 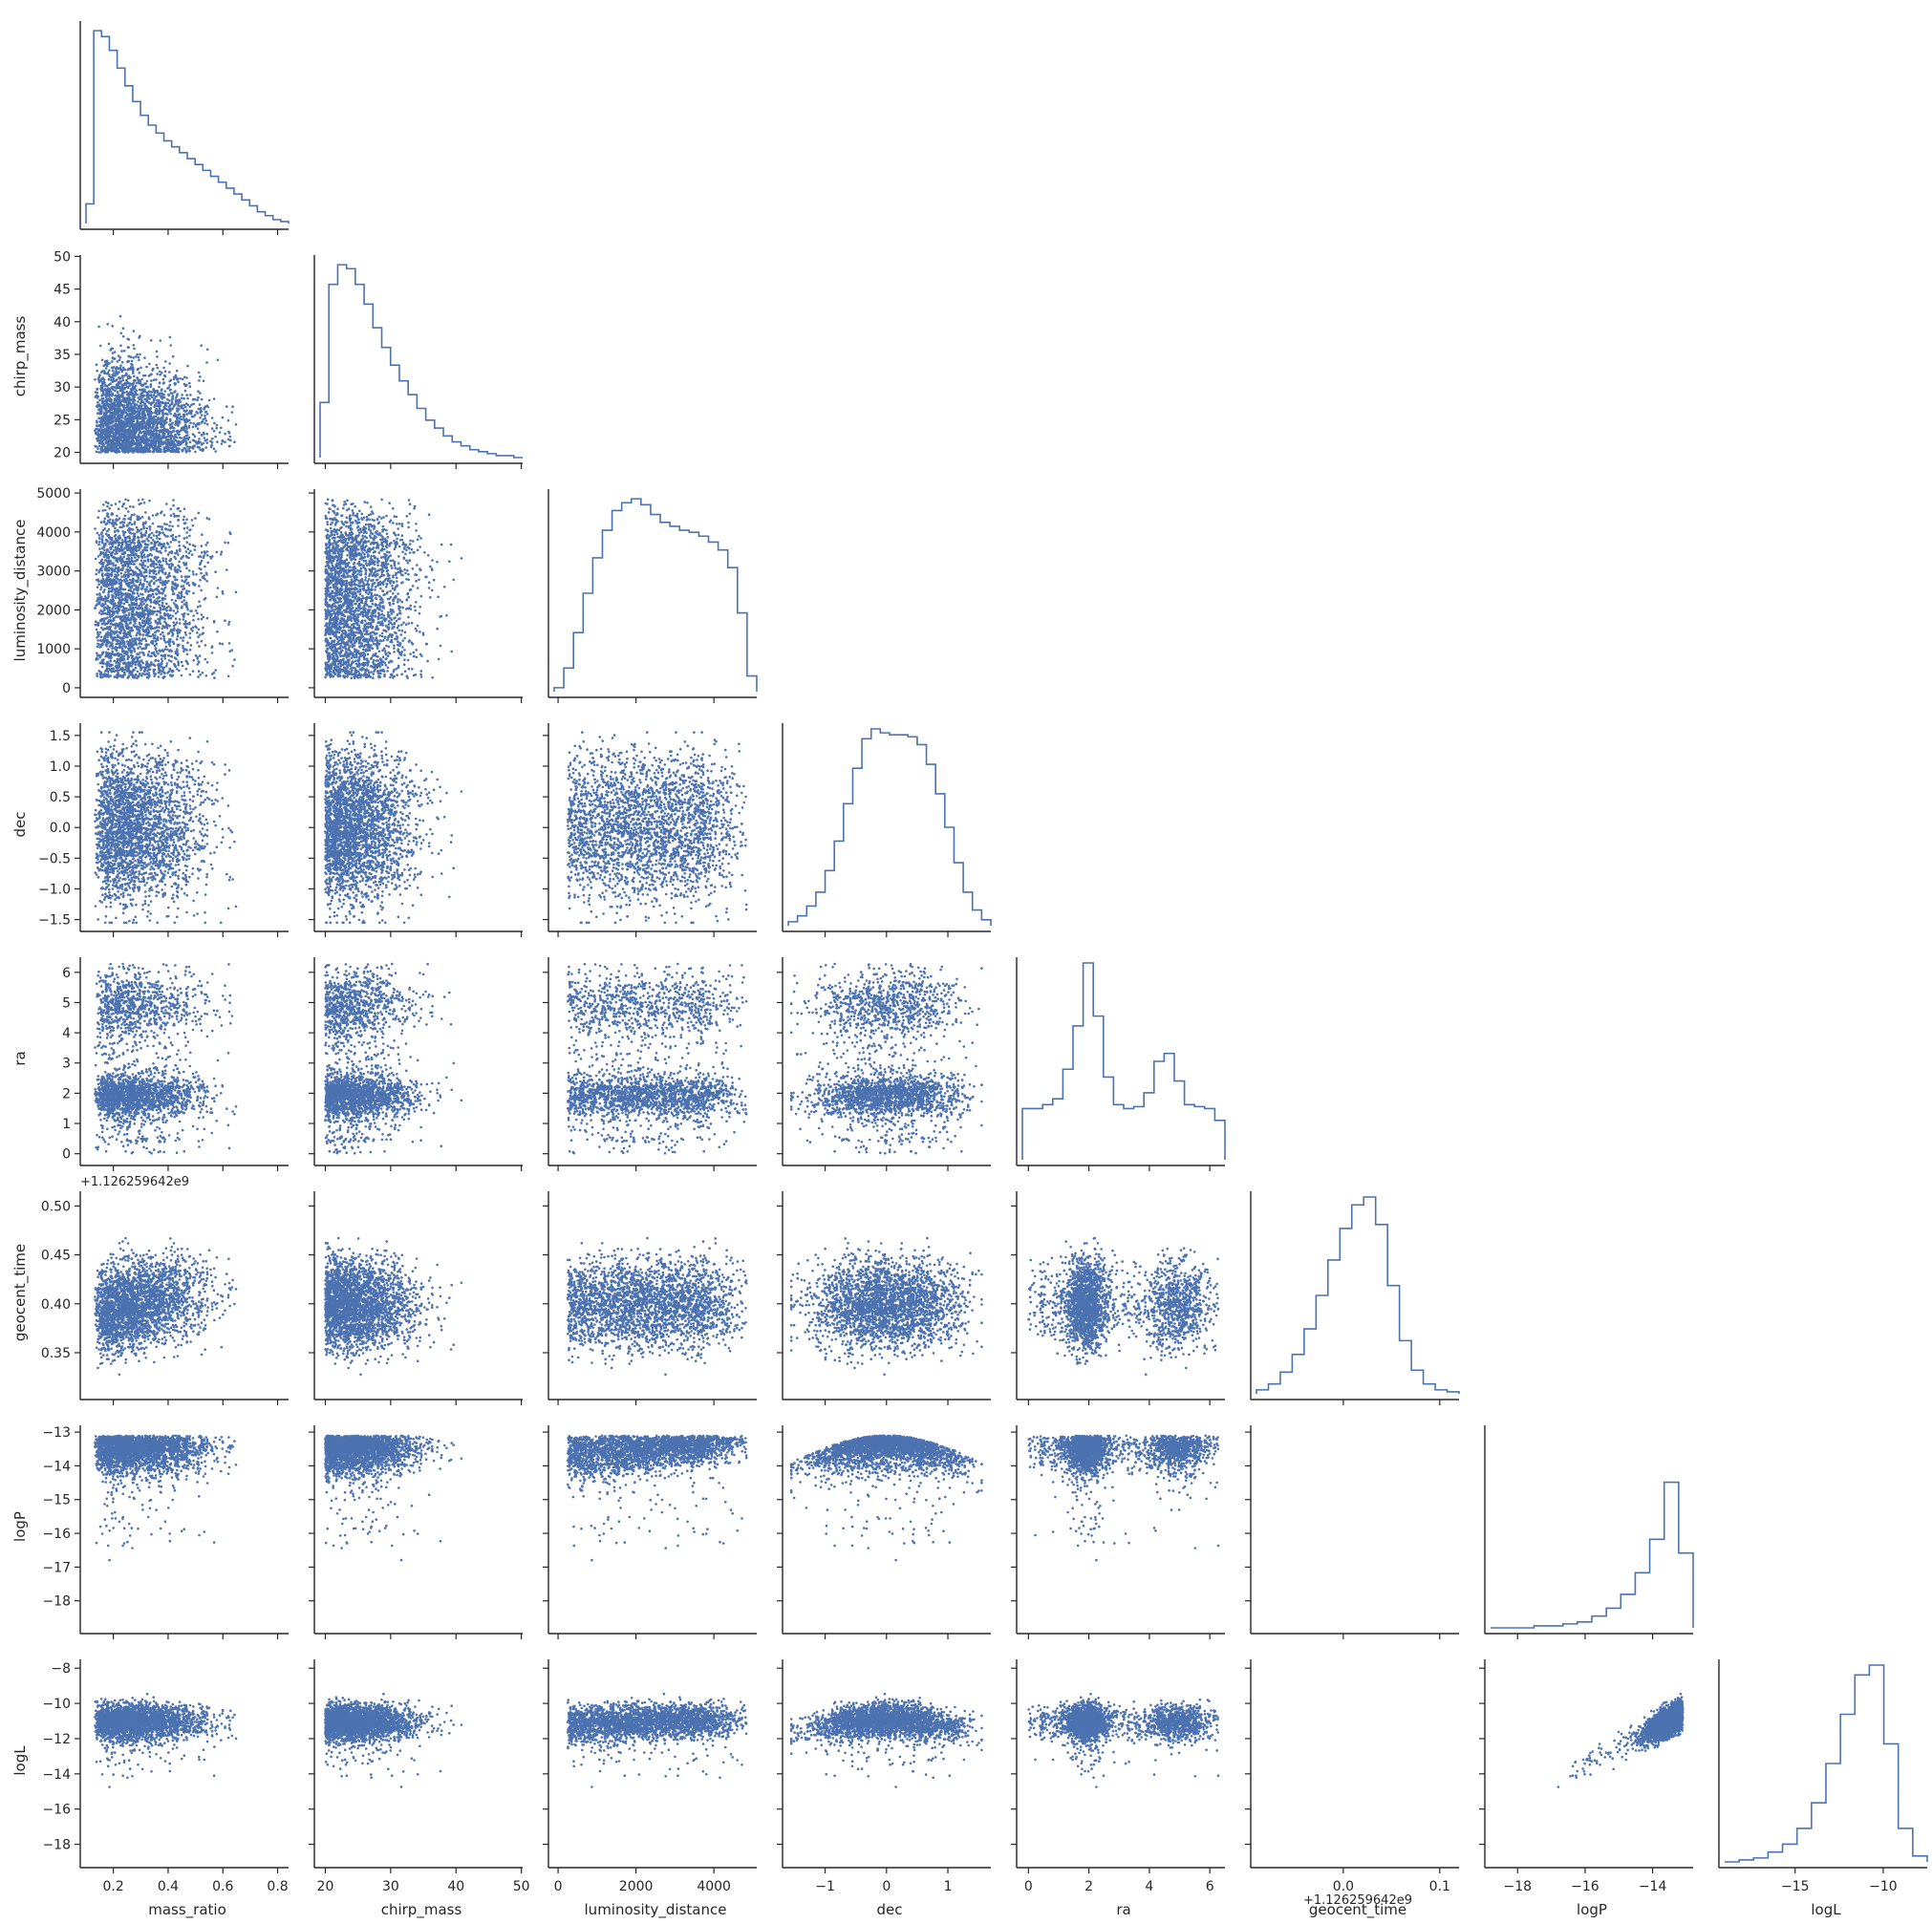 What do you see at coordinates (165, 385) in the screenshot?
I see `scatter-points` at bounding box center [165, 385].